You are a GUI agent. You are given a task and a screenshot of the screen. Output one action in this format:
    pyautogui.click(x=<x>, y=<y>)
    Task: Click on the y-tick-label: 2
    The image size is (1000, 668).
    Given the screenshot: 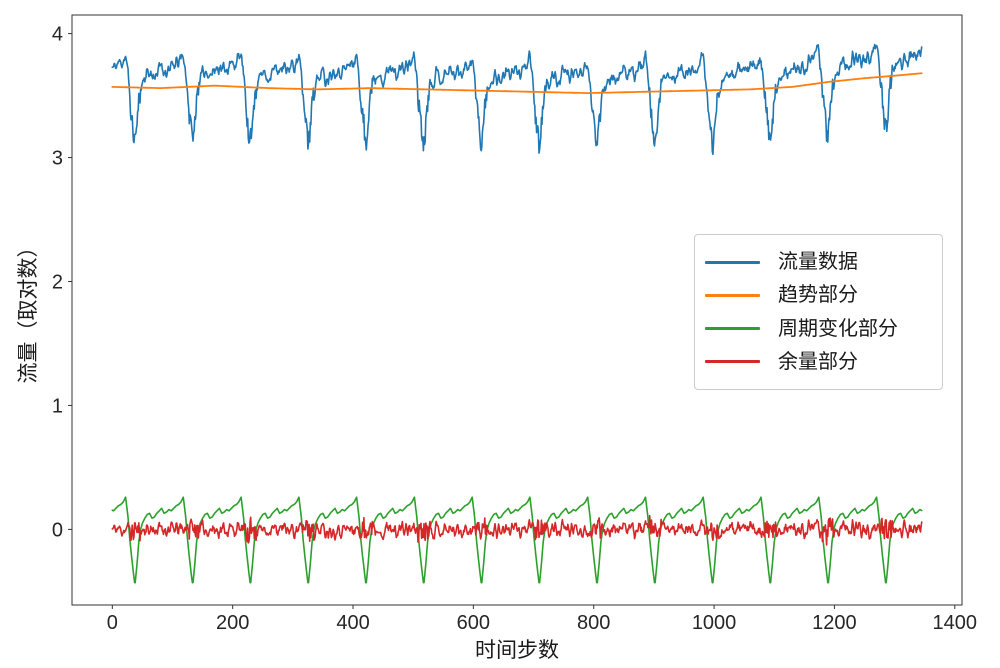 What is the action you would take?
    pyautogui.click(x=57, y=282)
    